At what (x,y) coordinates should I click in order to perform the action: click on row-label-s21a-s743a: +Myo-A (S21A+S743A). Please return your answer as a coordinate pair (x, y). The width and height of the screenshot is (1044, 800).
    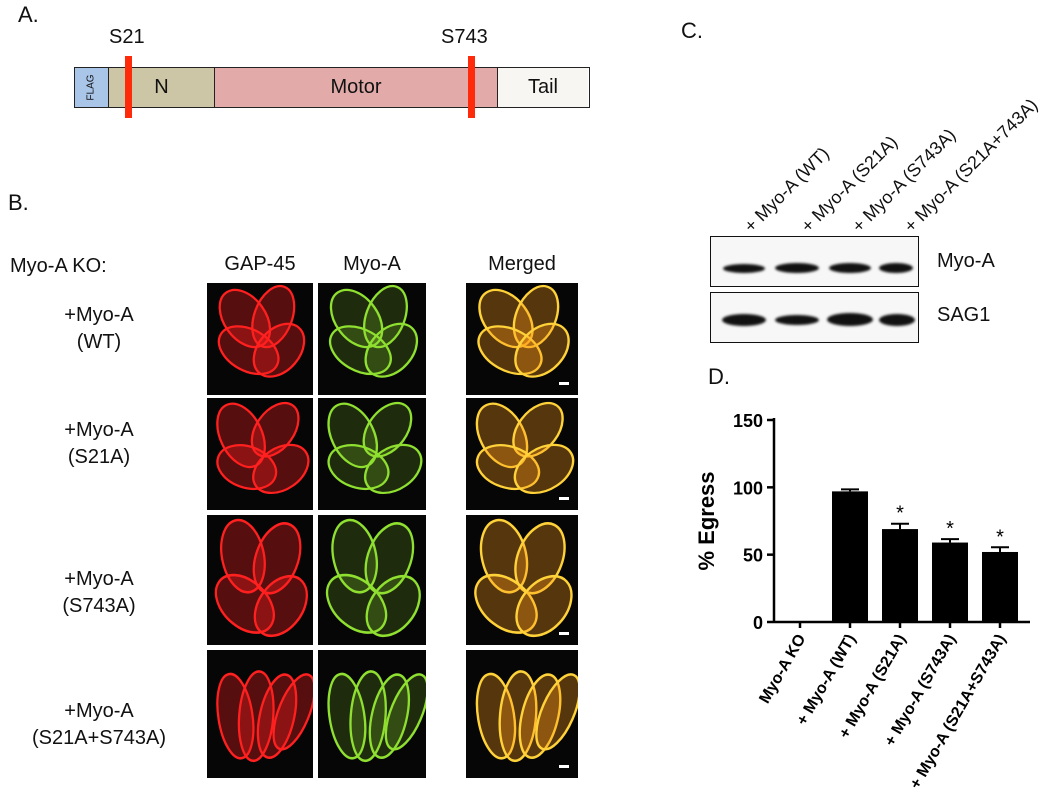
    Looking at the image, I should click on (99, 725).